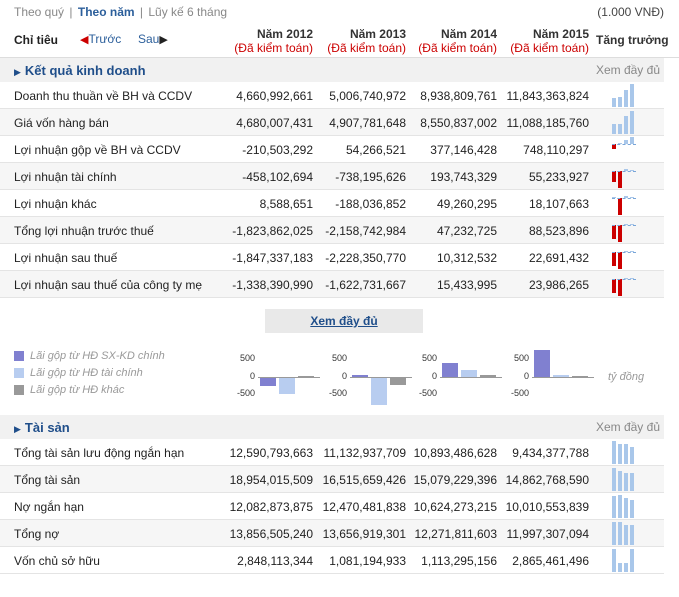  I want to click on previous-label: Trước, so click(105, 39).